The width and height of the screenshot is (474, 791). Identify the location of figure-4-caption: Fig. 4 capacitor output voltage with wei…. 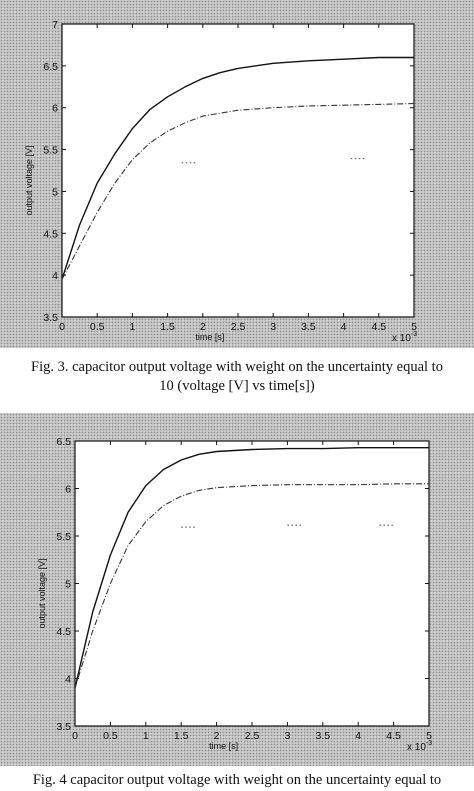
(237, 781).